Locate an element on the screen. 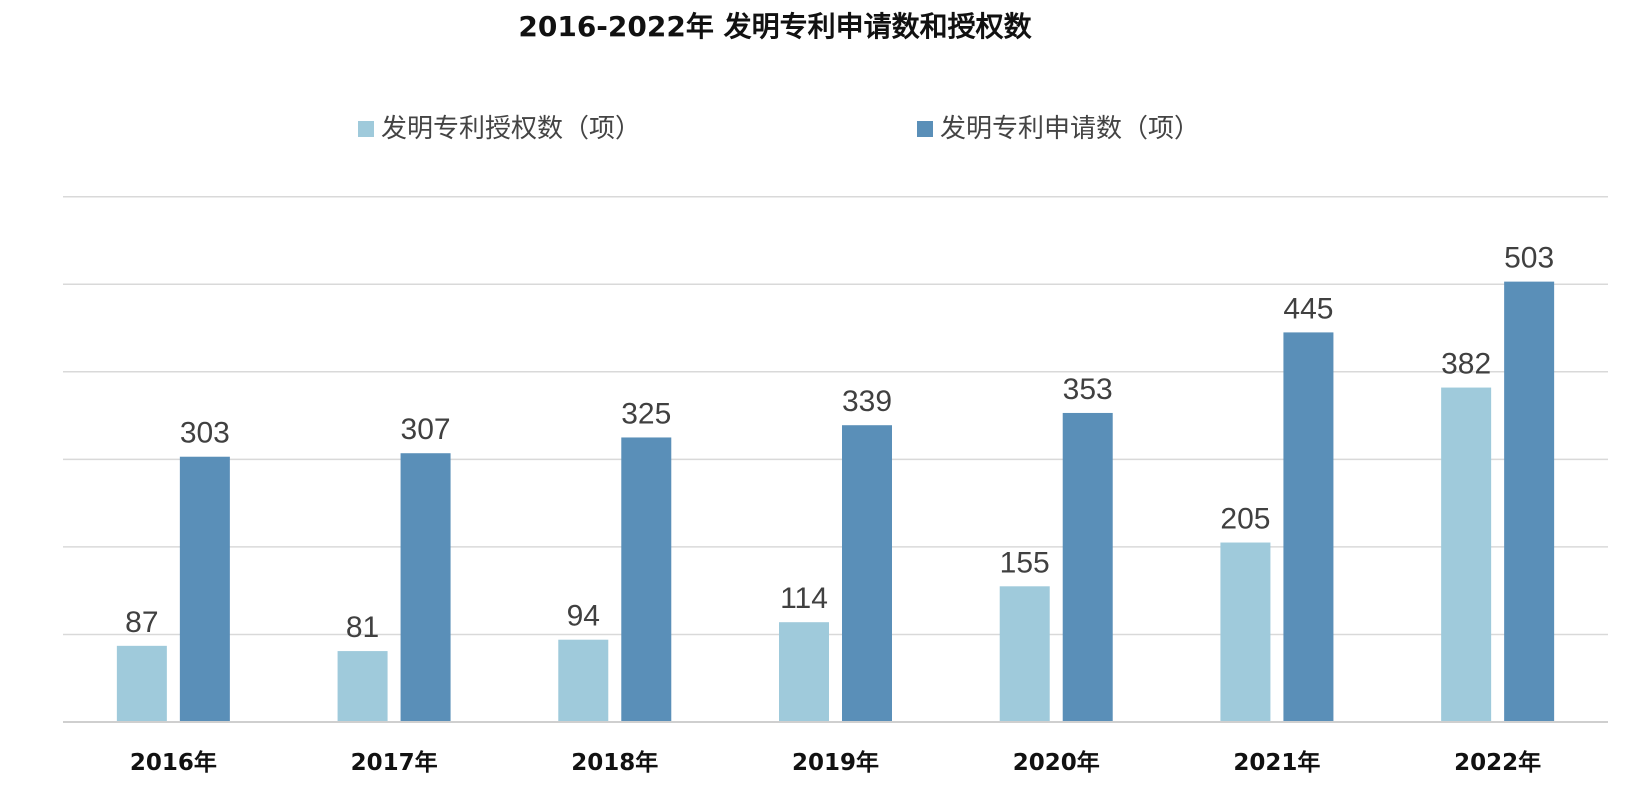 This screenshot has width=1627, height=789. data-label-granted-2019年: 114 is located at coordinates (804, 598).